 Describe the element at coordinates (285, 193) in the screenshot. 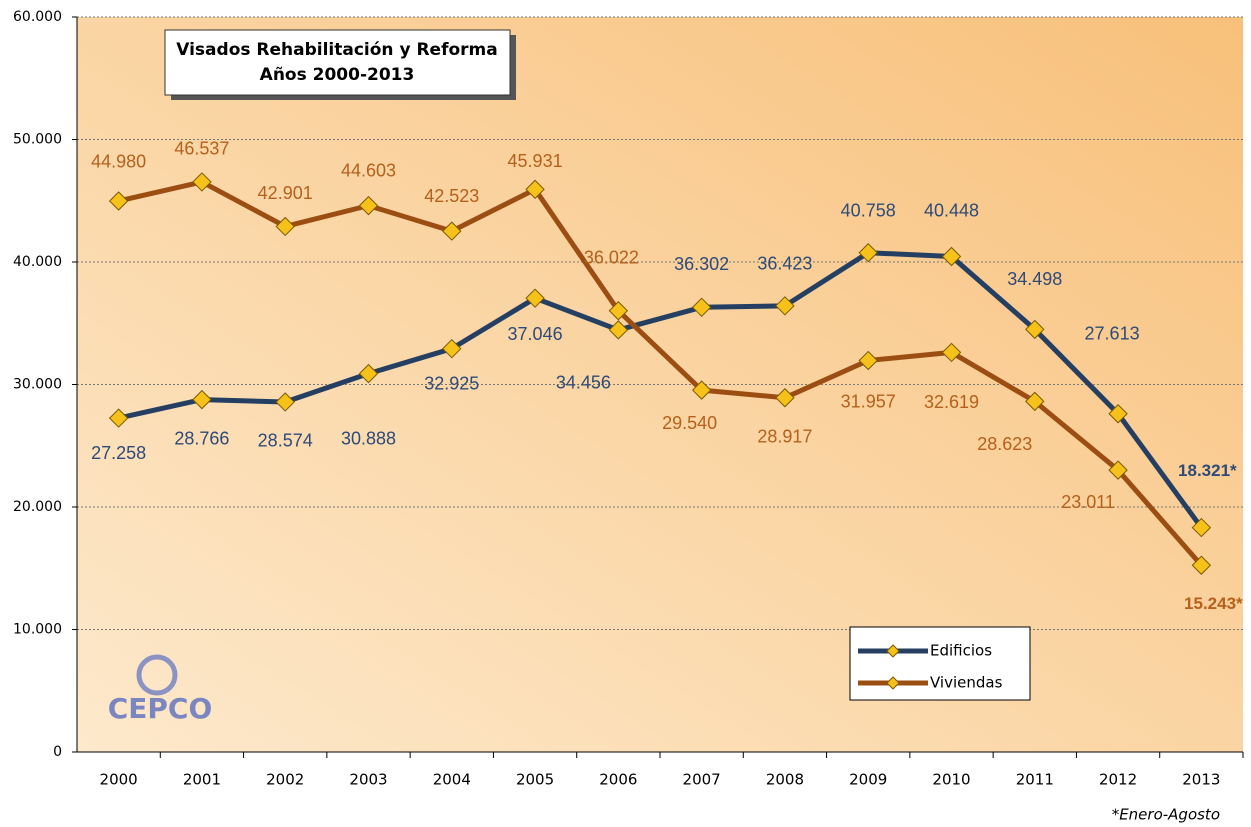

I see `data-label: 42.901` at that location.